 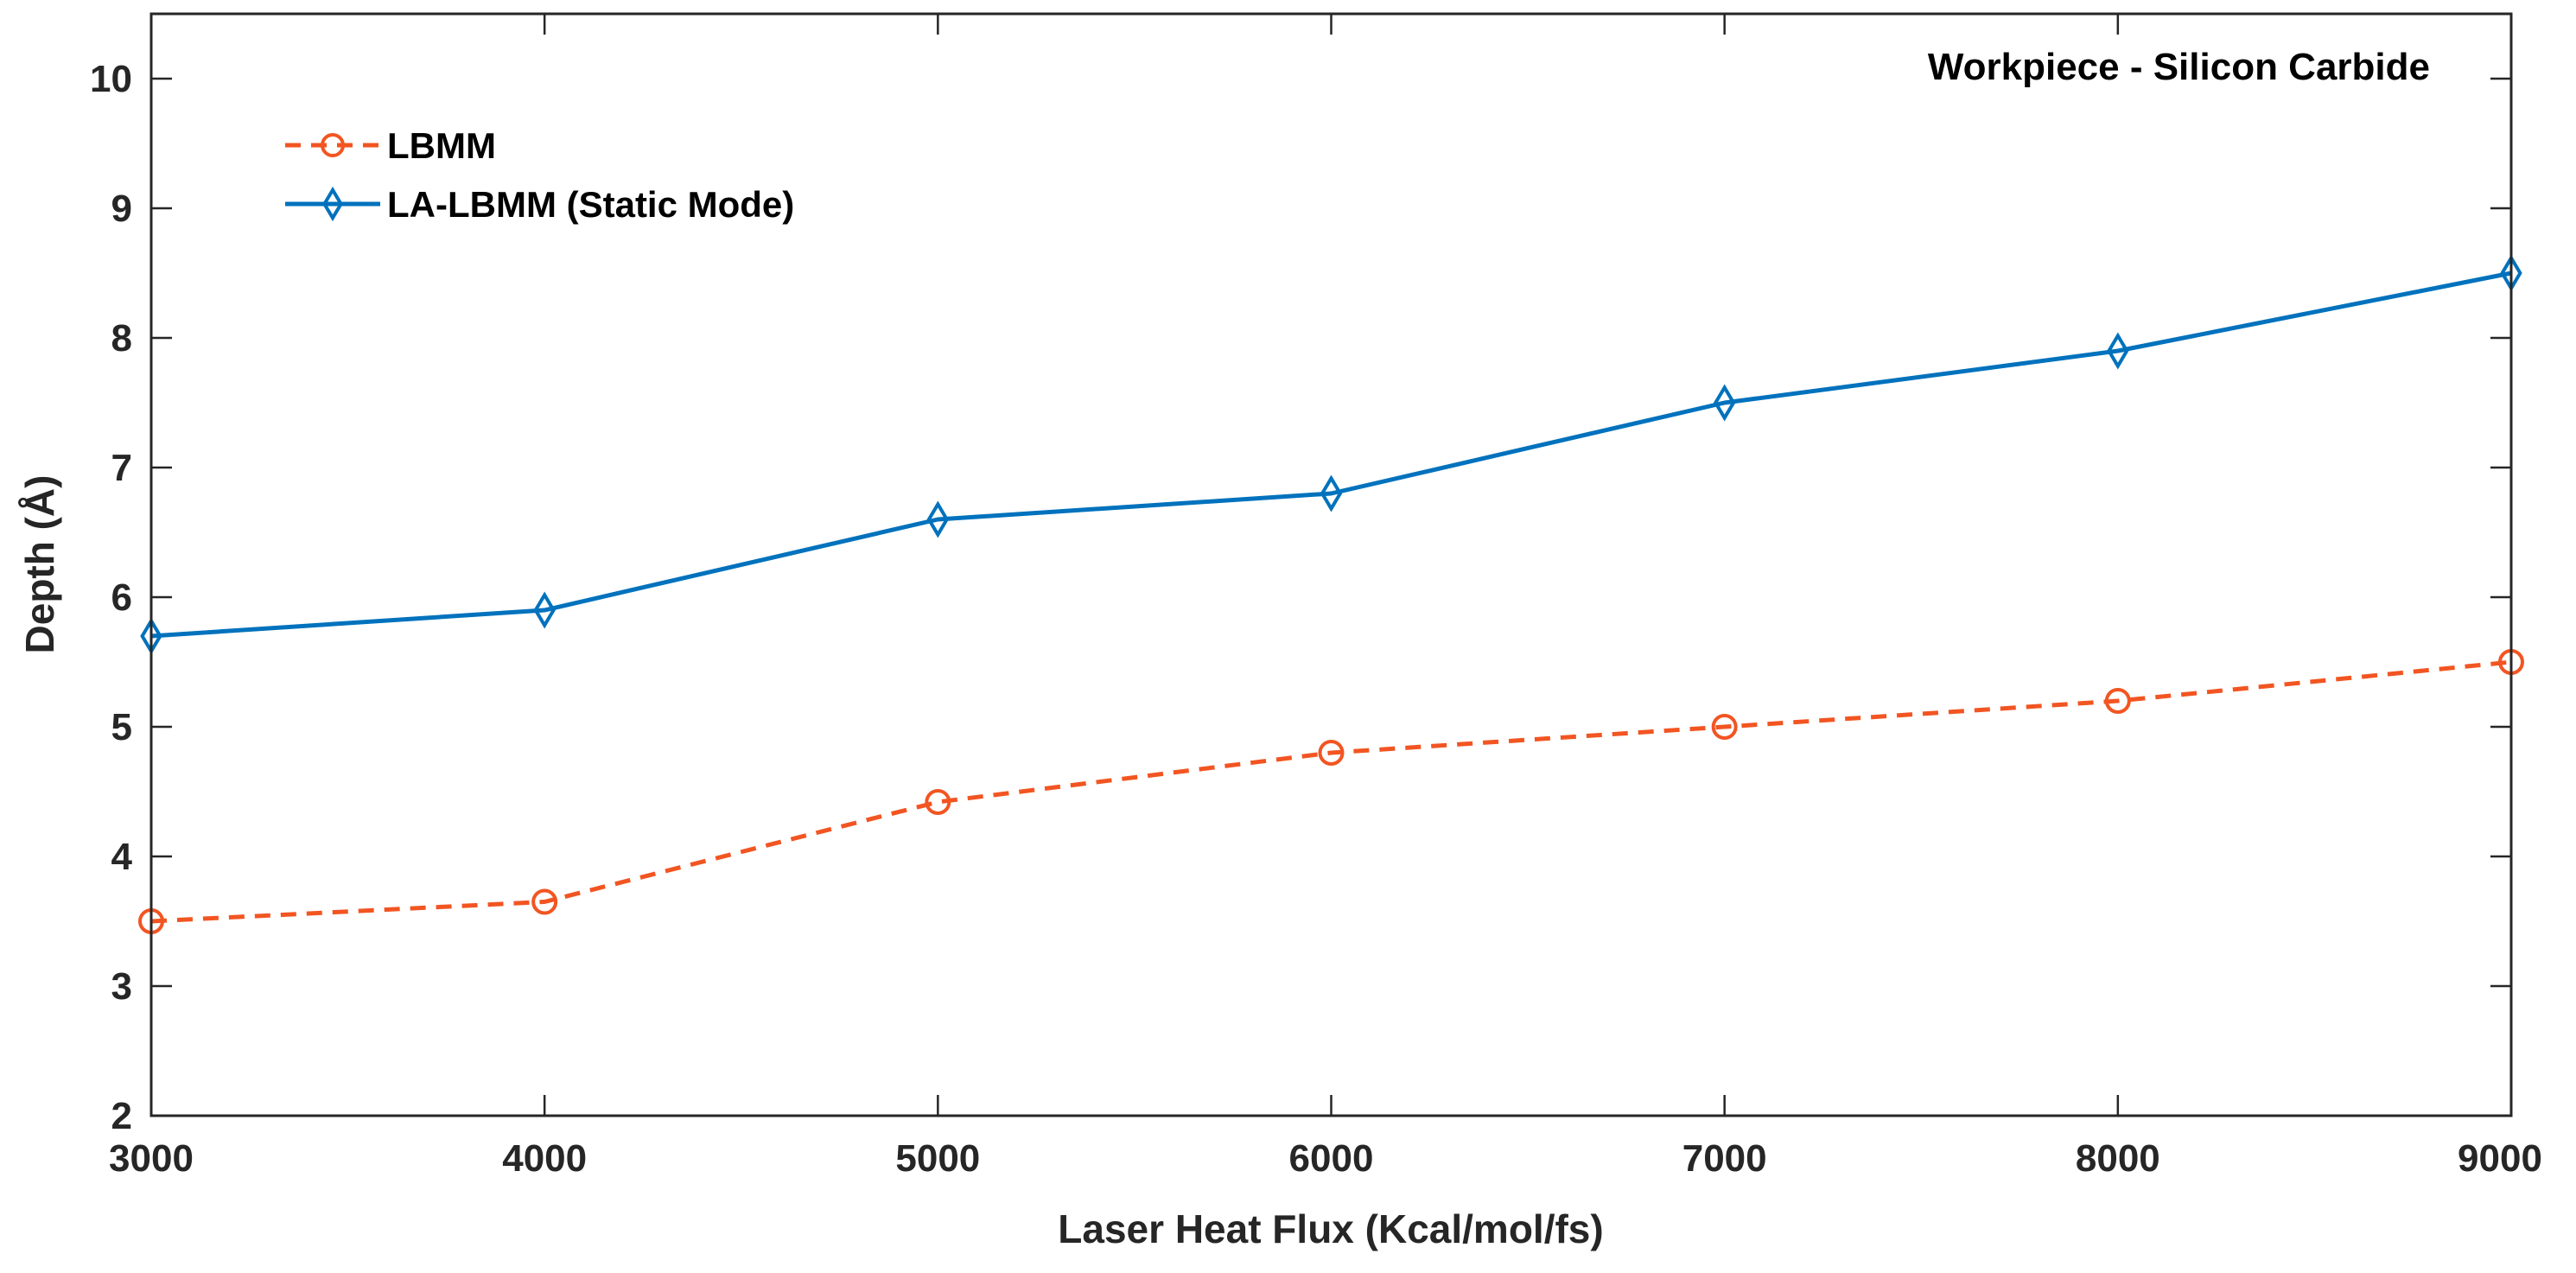 What do you see at coordinates (121, 338) in the screenshot?
I see `y-tick-label: 8` at bounding box center [121, 338].